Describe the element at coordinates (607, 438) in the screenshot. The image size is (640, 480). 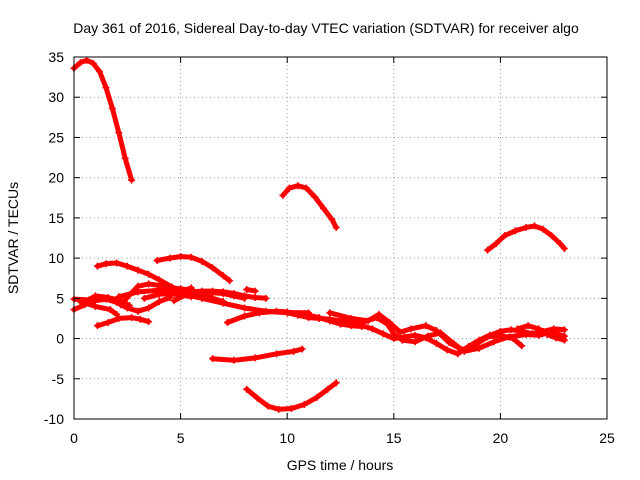
I see `x-tick-label: 25` at that location.